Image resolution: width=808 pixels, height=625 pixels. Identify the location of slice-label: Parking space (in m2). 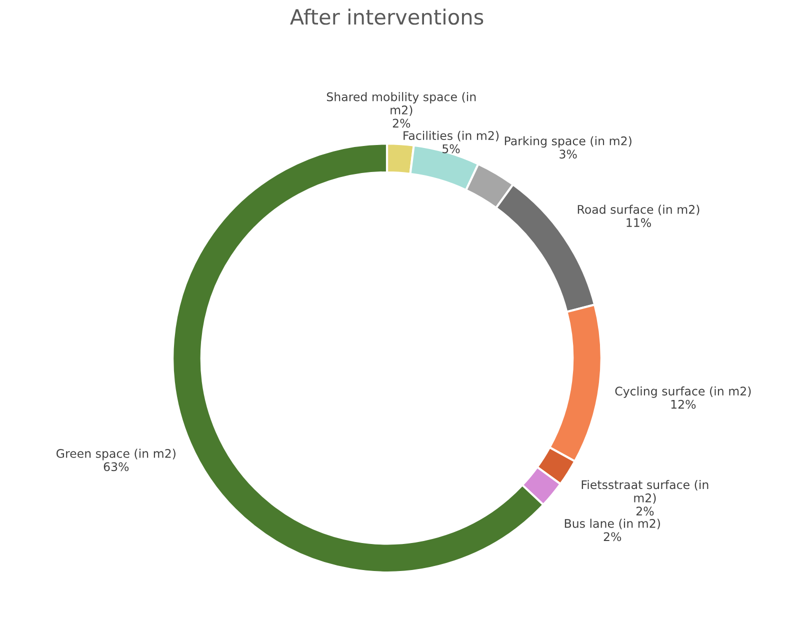
(568, 142).